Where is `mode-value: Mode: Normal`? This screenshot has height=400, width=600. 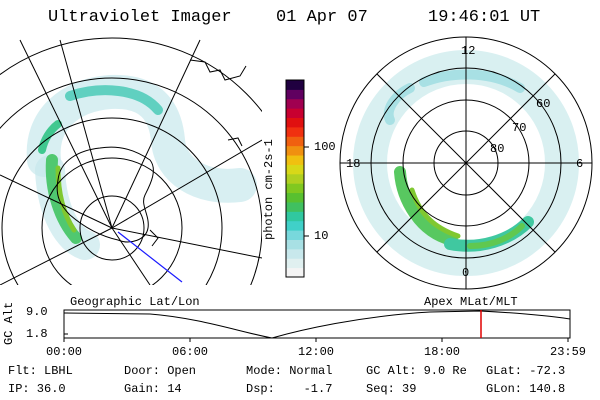
mode-value: Mode: Normal is located at coordinates (289, 371).